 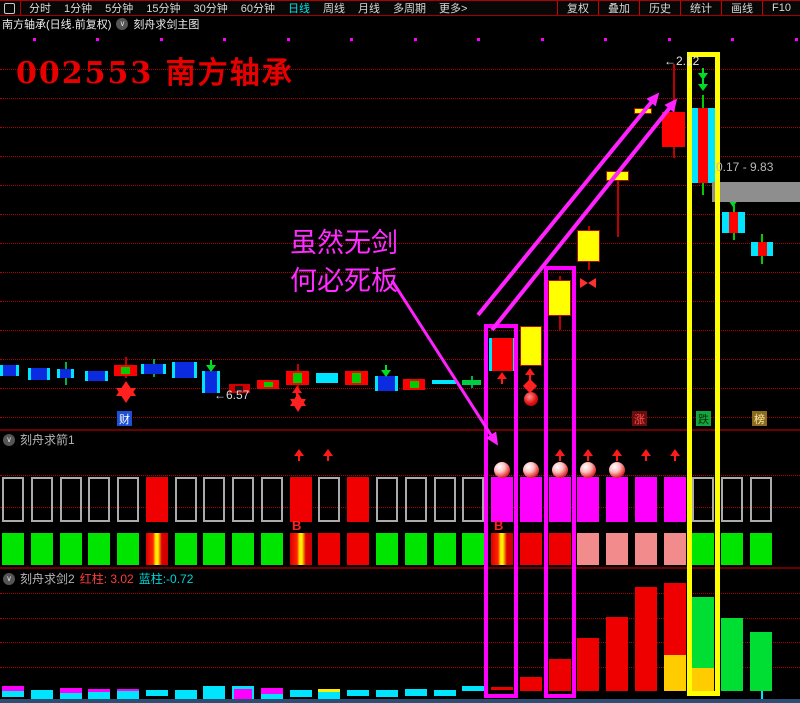 I want to click on more-menu: 更多>, so click(x=453, y=9).